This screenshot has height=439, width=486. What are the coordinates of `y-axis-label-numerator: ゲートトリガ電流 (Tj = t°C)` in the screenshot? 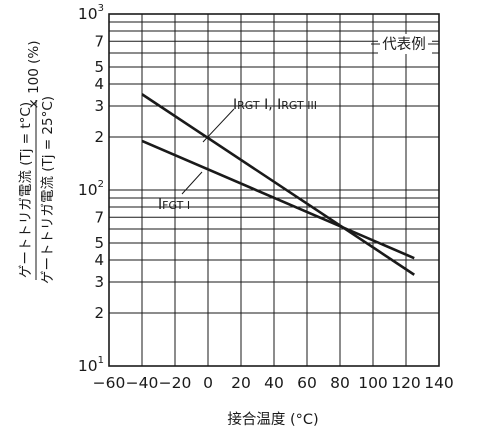 It's located at (26, 190).